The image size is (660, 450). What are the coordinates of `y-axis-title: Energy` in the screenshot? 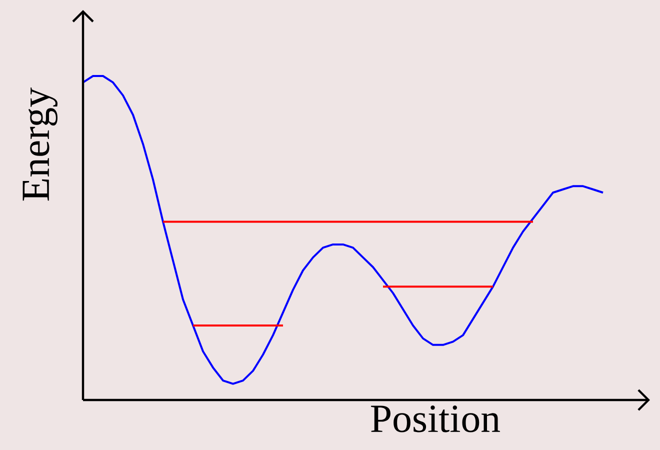 It's located at (40, 144).